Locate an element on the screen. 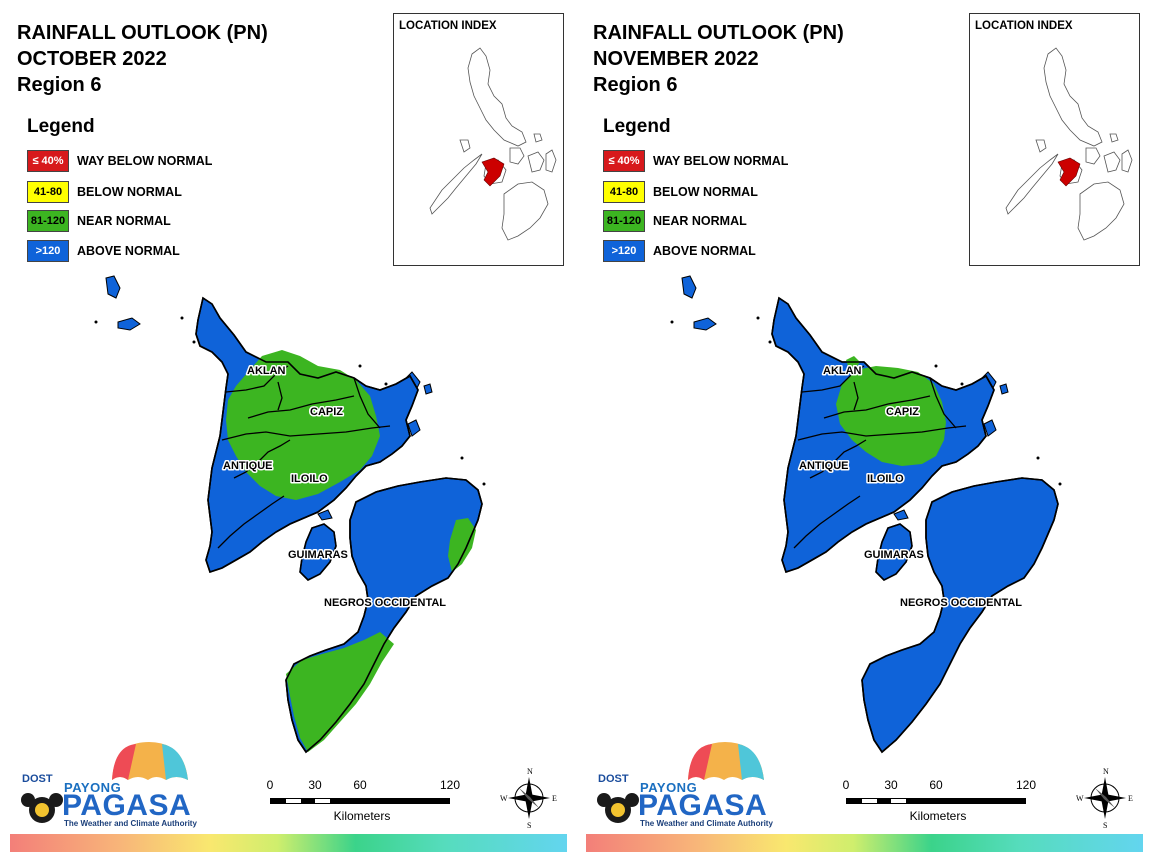 The height and width of the screenshot is (864, 1152). scale-bar-graphic is located at coordinates (360, 801).